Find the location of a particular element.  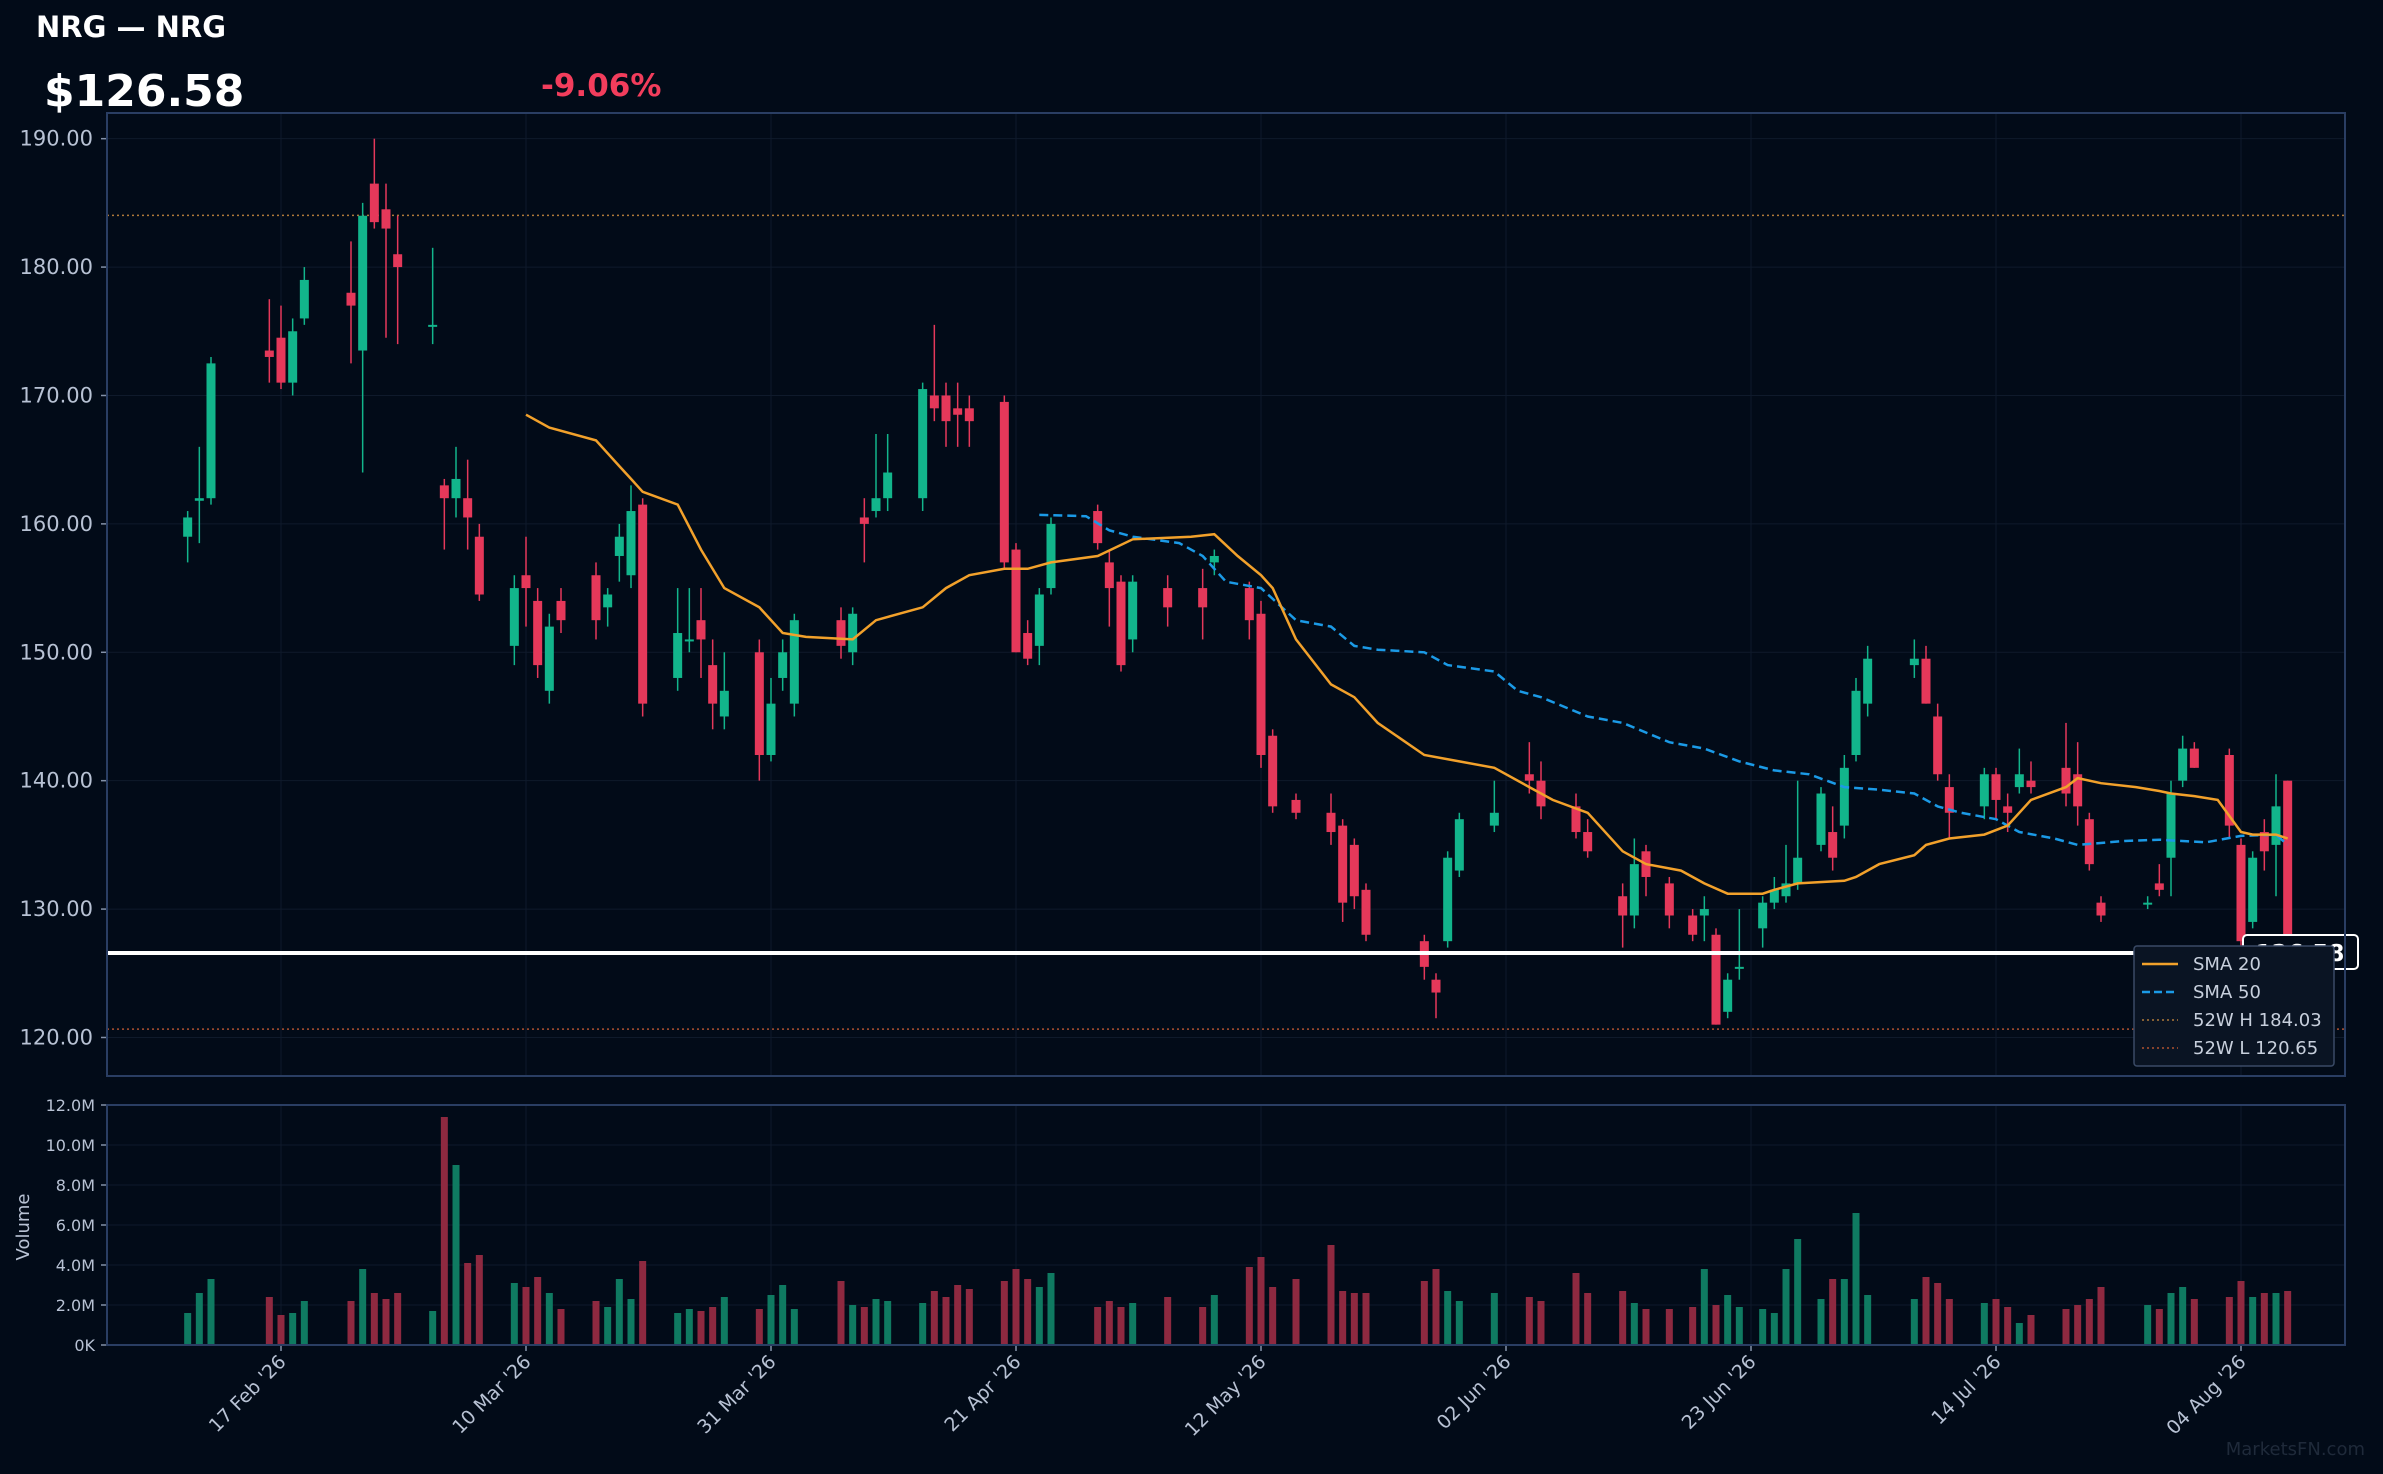

date-tick-label: 04 Aug '26 is located at coordinates (2206, 1395).